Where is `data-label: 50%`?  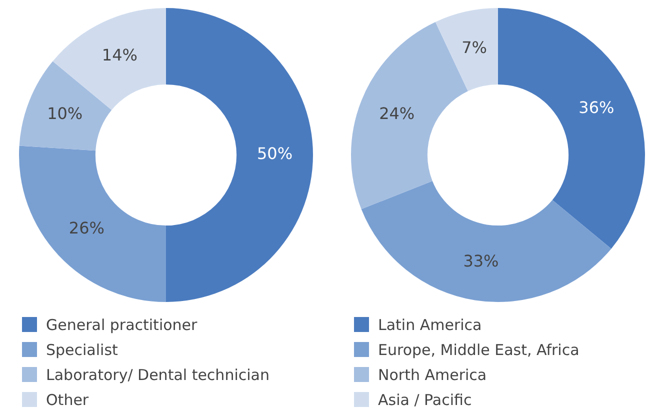 data-label: 50% is located at coordinates (275, 154).